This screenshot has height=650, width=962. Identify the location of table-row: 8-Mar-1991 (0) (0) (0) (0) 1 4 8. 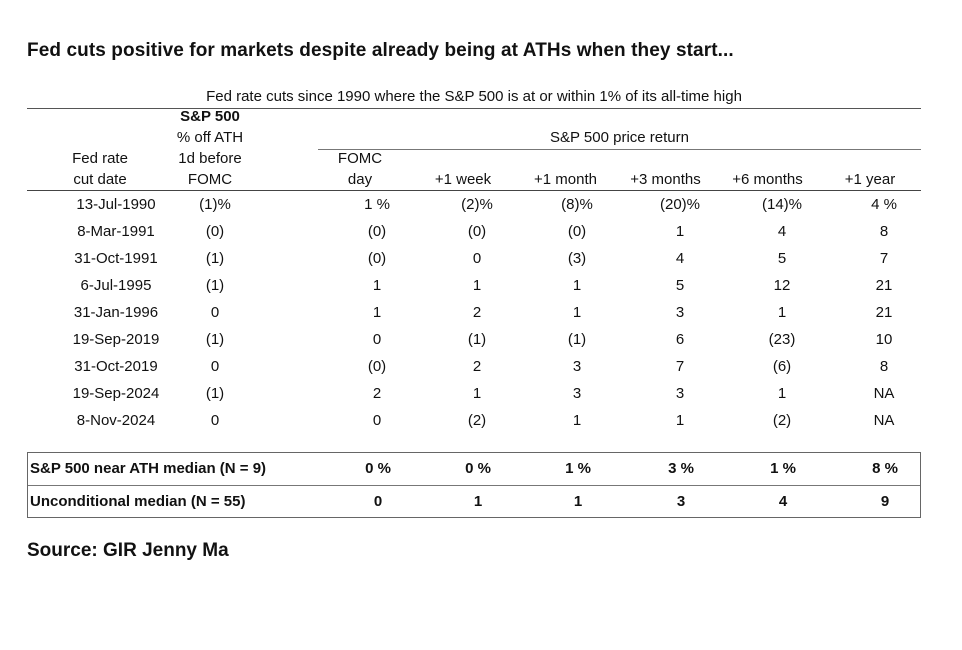
(474, 231).